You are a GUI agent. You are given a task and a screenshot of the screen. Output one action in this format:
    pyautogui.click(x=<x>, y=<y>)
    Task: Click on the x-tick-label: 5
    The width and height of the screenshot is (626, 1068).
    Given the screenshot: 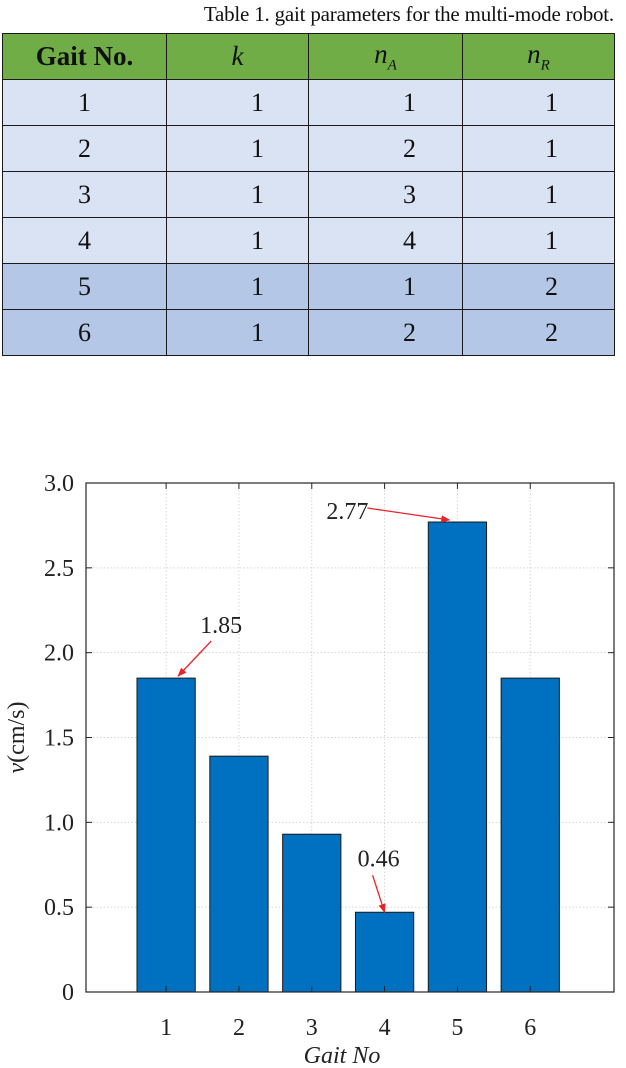 What is the action you would take?
    pyautogui.click(x=457, y=1028)
    